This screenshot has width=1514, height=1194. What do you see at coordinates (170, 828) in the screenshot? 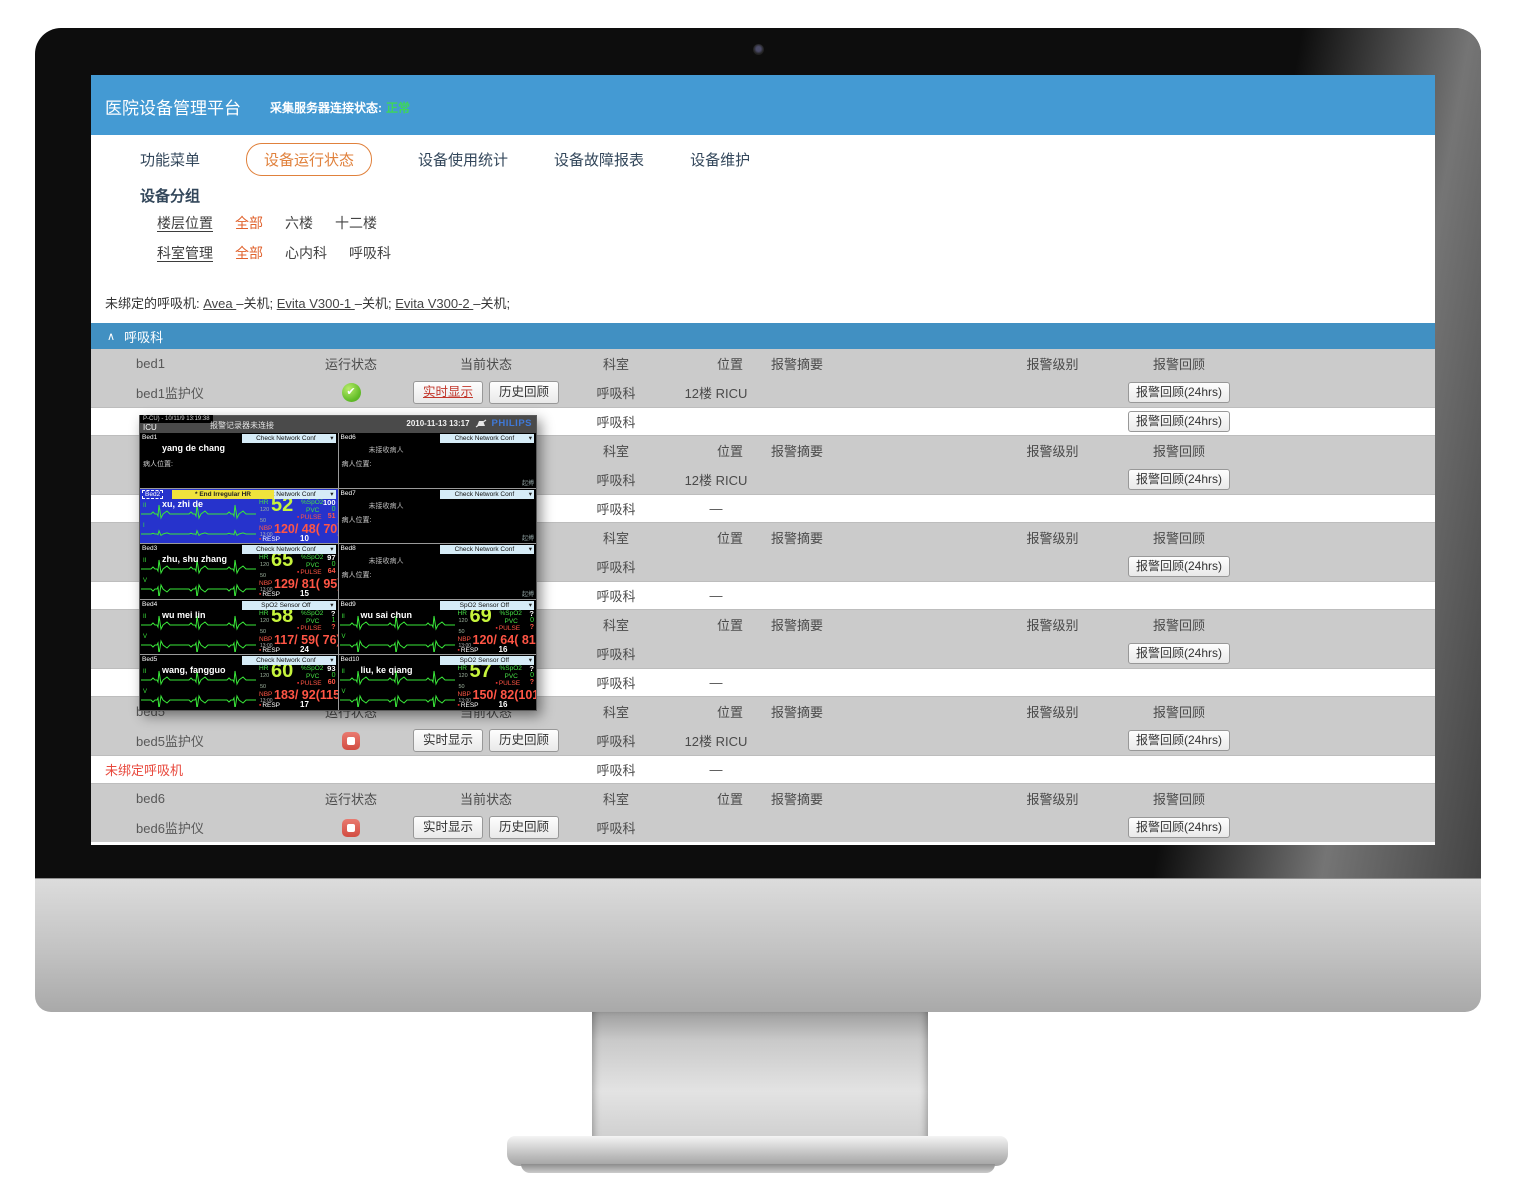
I see `device-name: bed6监护仪` at bounding box center [170, 828].